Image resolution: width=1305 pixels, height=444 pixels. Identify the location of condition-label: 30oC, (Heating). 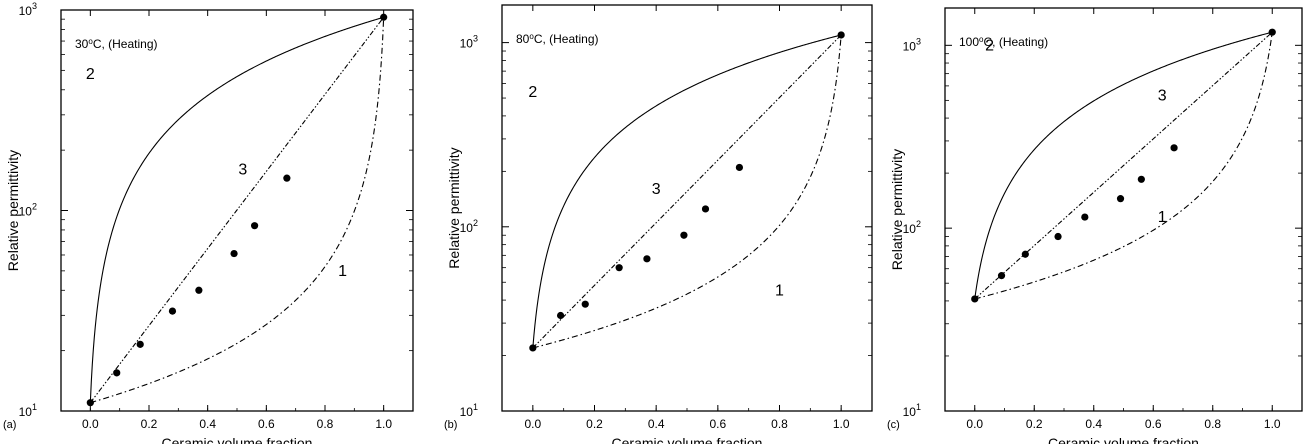
(116, 44).